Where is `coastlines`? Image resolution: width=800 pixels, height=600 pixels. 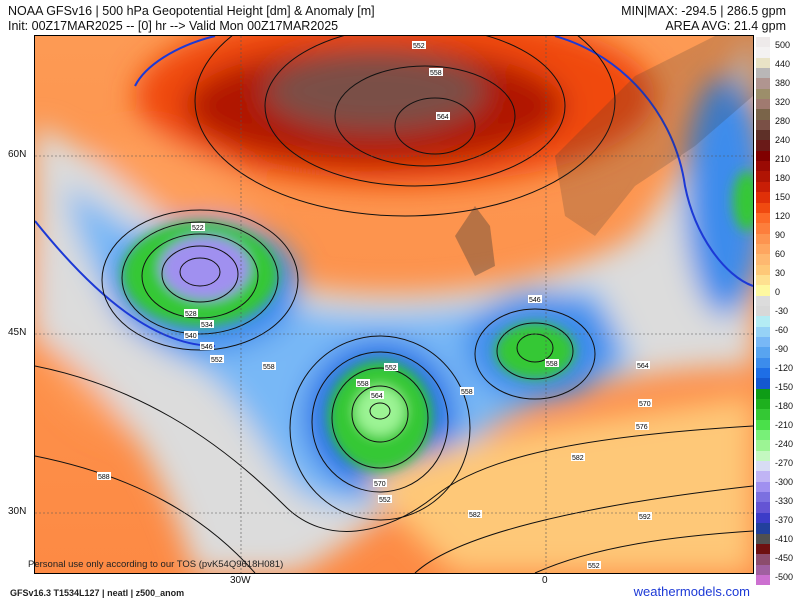
coastlines is located at coordinates (604, 156).